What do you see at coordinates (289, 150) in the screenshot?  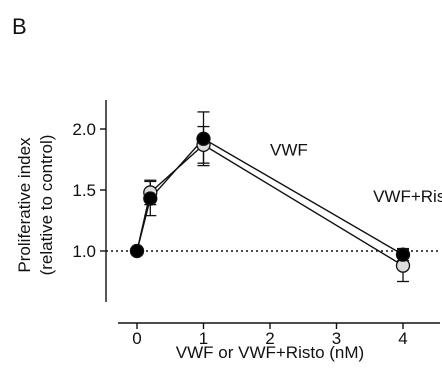 I see `series-annotation: VWF` at bounding box center [289, 150].